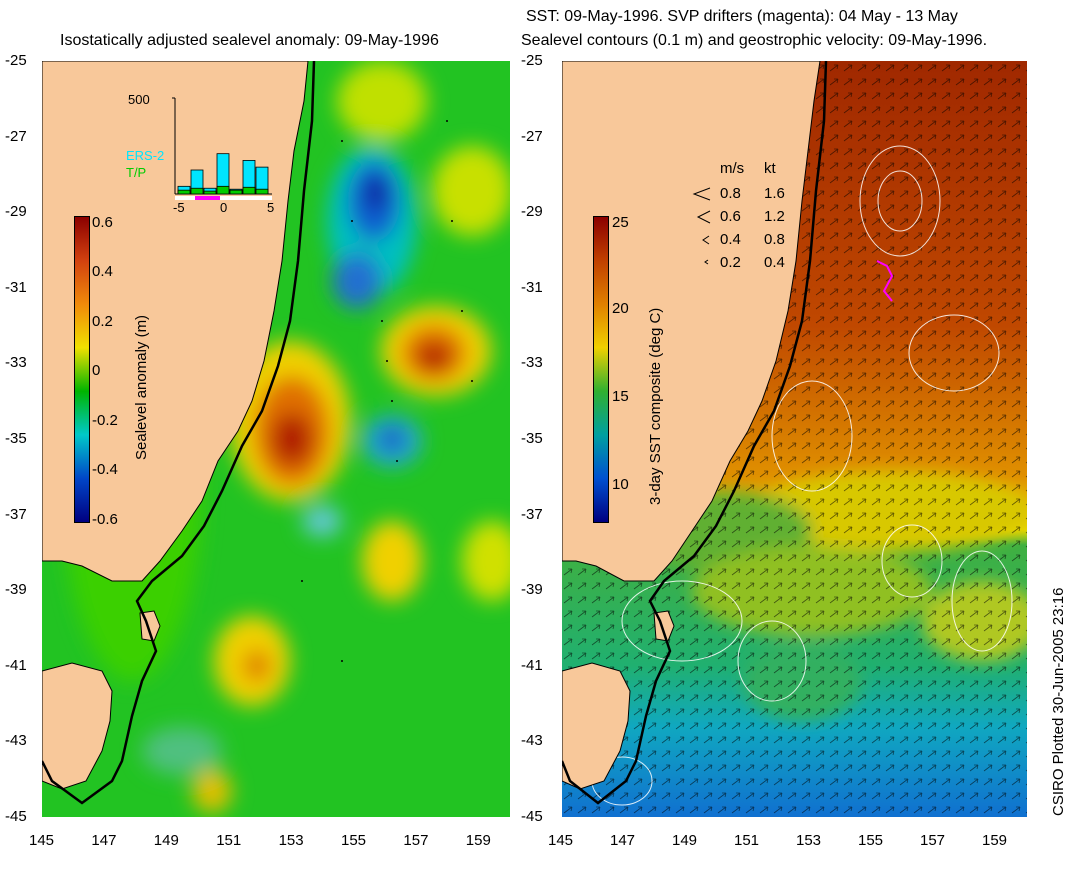  I want to click on velocity-arrow-0.2, so click(706, 262).